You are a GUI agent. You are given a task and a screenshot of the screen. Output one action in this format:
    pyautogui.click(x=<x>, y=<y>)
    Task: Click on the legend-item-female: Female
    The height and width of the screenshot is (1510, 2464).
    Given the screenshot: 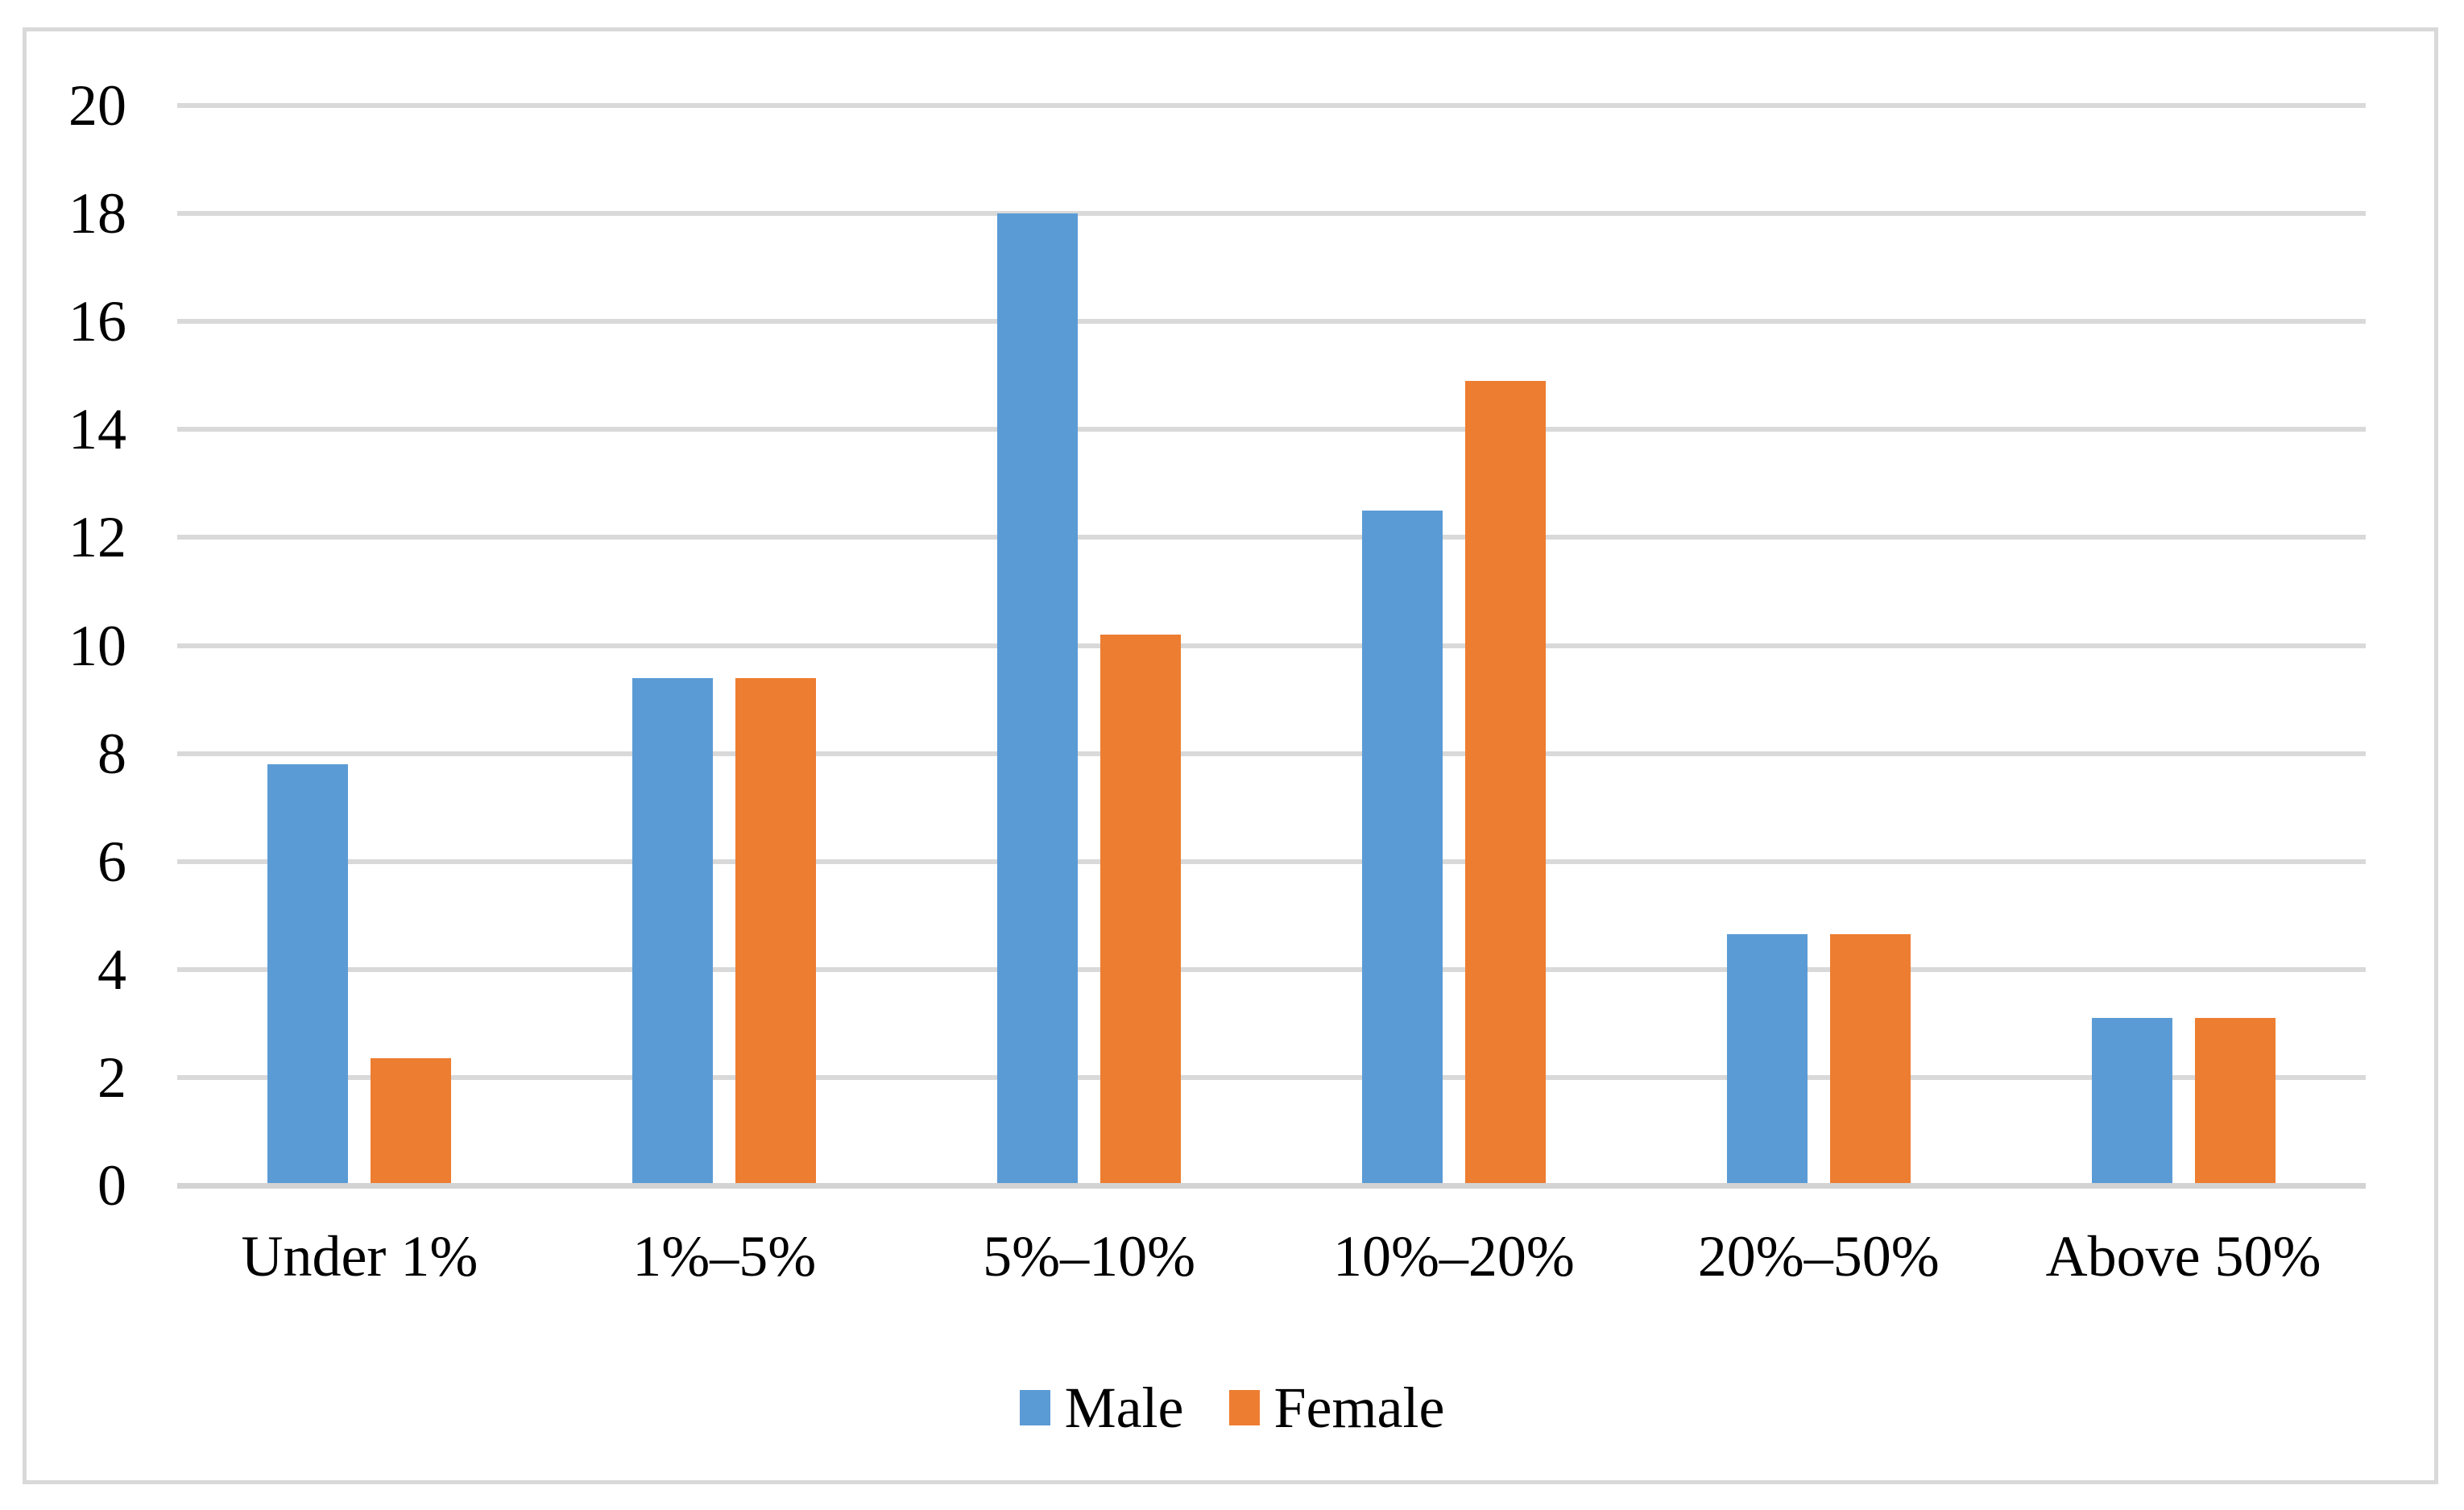 What is the action you would take?
    pyautogui.click(x=1336, y=1408)
    